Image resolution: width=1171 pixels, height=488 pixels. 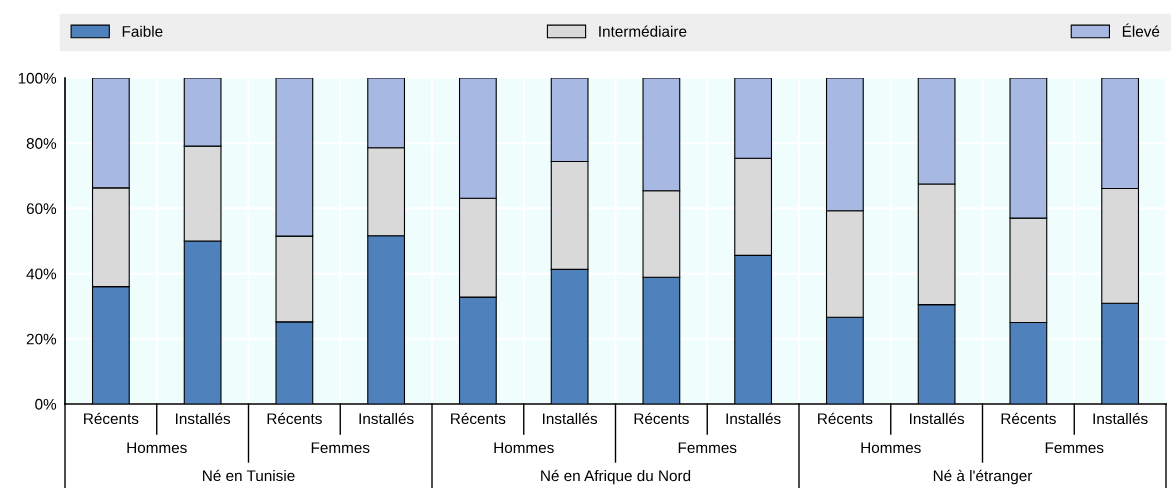 I want to click on text: Né en Tunisie, so click(x=249, y=475).